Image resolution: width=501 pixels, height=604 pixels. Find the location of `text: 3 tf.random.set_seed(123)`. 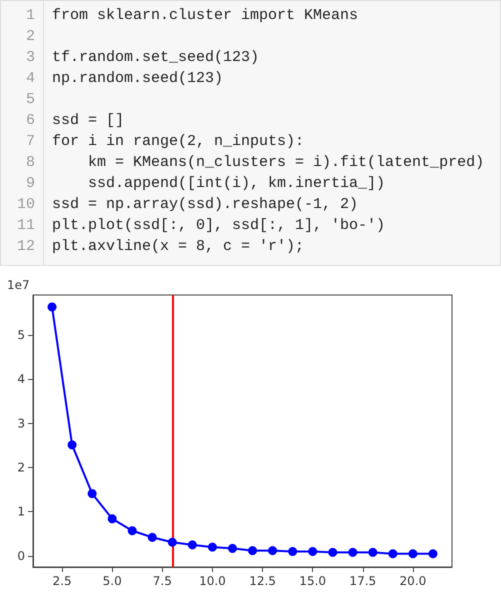

text: 3 tf.random.set_seed(123) is located at coordinates (142, 57).